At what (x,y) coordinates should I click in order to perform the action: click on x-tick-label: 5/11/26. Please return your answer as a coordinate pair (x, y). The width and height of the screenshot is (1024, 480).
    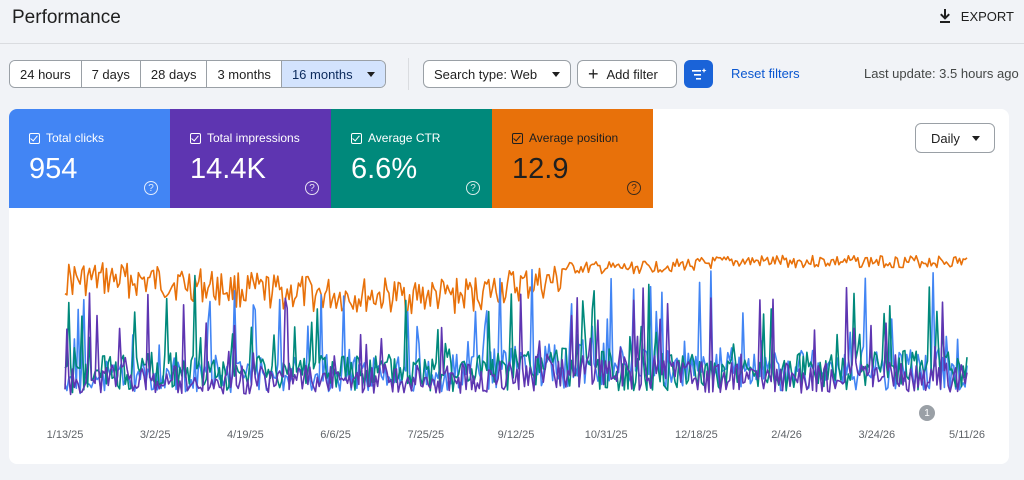
    Looking at the image, I should click on (967, 435).